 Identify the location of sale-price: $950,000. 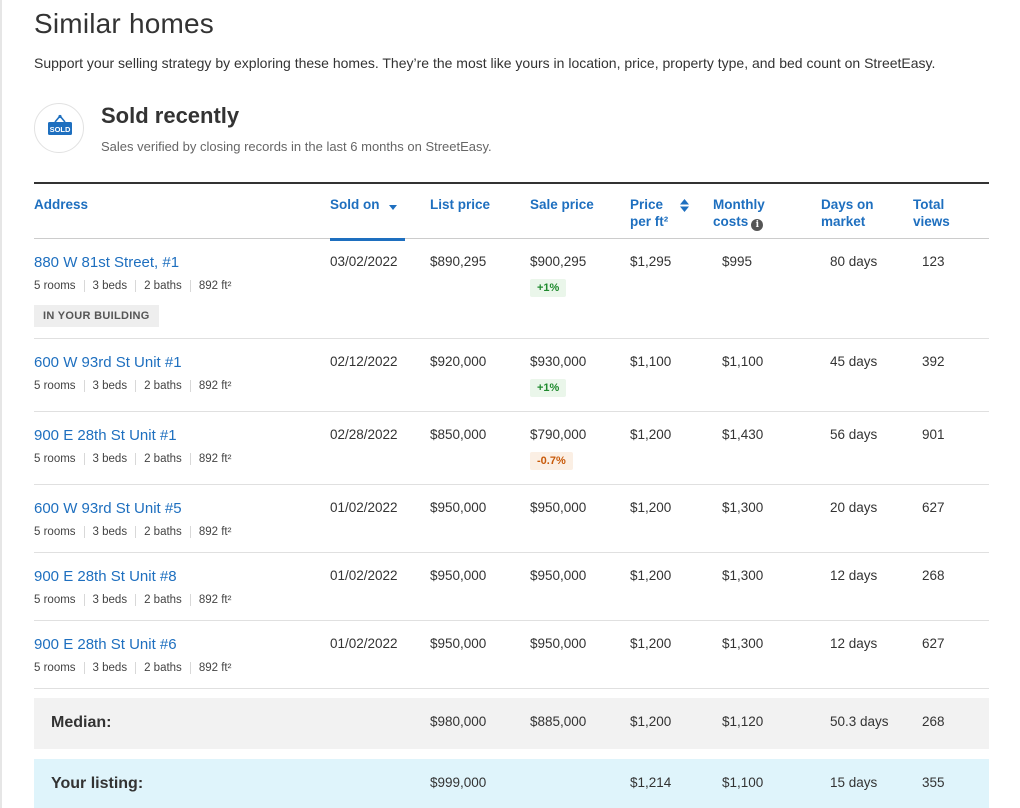
(558, 643).